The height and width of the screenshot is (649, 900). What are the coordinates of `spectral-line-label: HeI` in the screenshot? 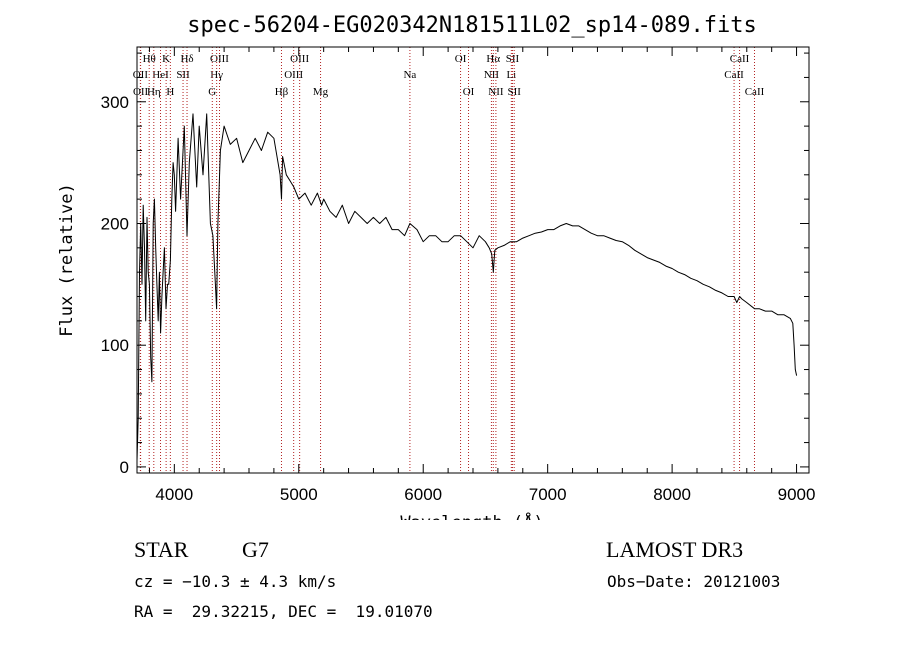 It's located at (160, 75).